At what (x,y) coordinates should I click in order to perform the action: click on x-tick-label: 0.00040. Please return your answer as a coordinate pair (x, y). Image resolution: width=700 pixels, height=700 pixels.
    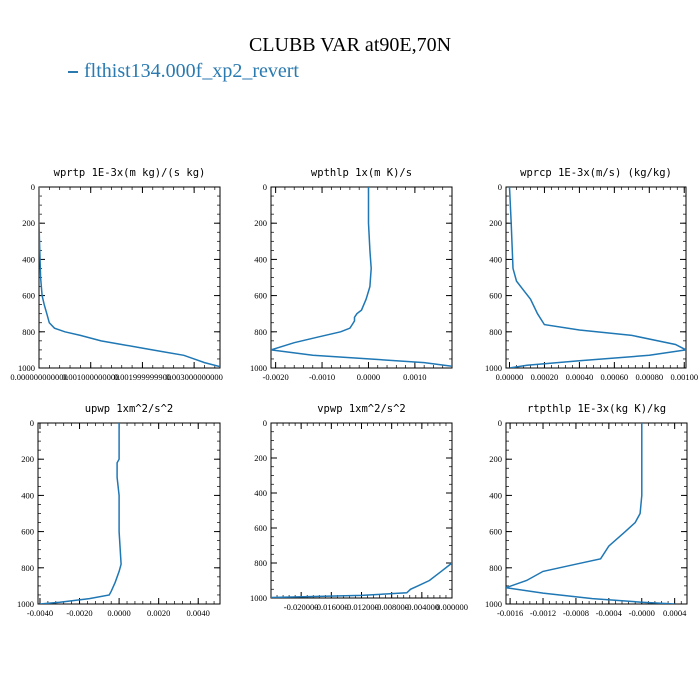
    Looking at the image, I should click on (580, 377).